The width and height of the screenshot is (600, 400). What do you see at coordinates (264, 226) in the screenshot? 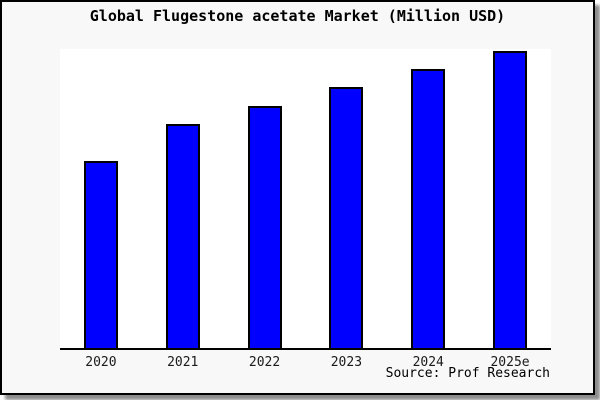
I see `bar-2022` at bounding box center [264, 226].